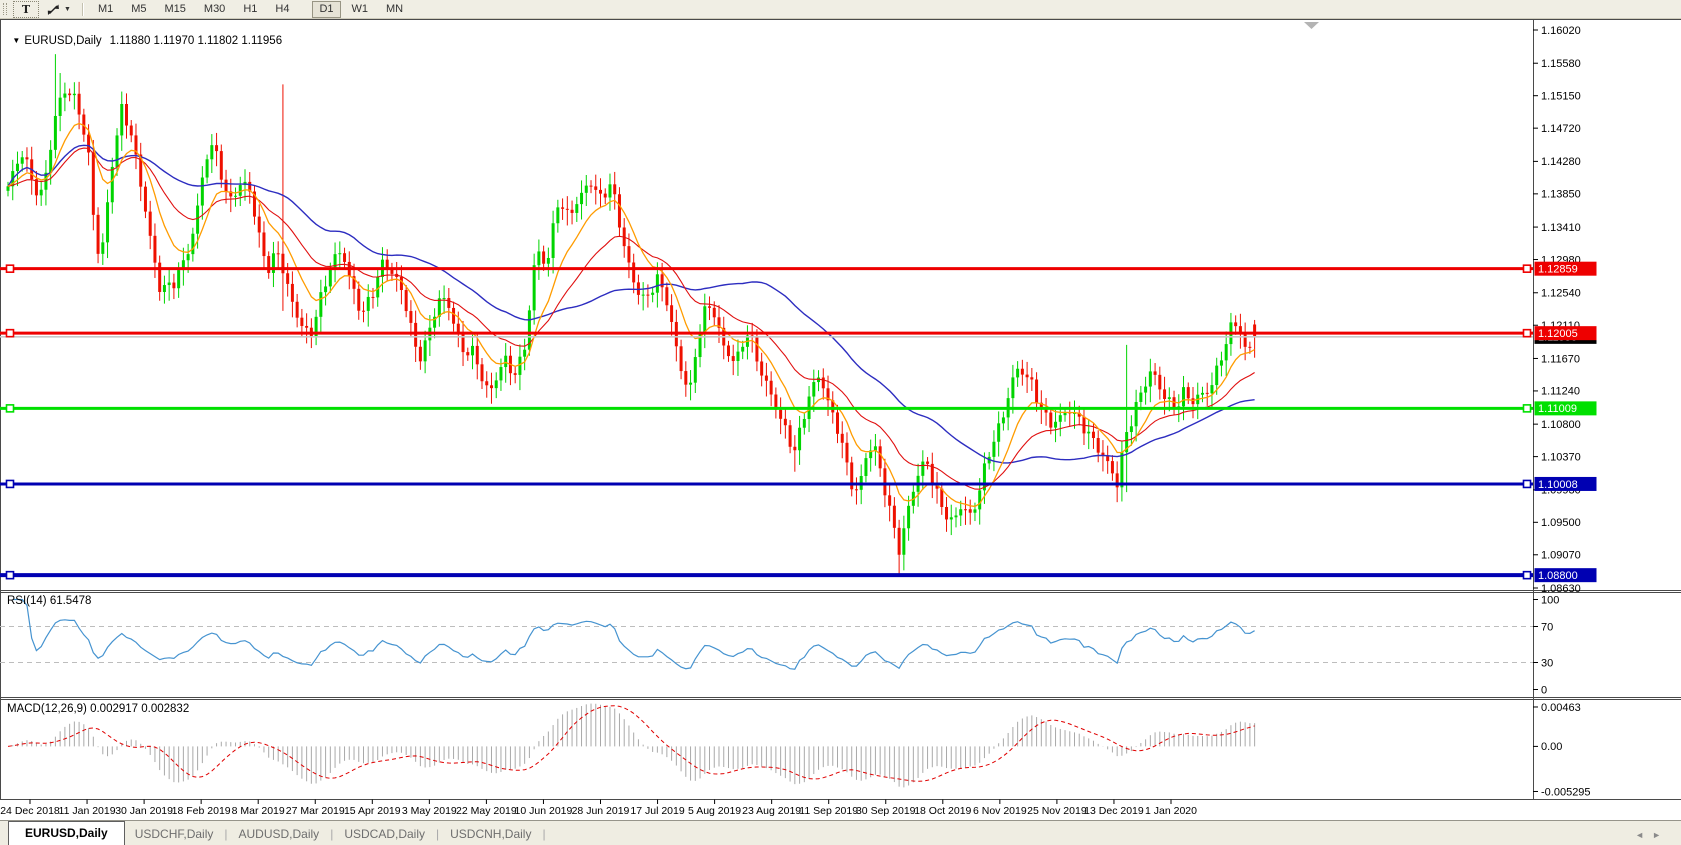 This screenshot has width=1681, height=845. I want to click on horizontal-line-1.08800, so click(766, 575).